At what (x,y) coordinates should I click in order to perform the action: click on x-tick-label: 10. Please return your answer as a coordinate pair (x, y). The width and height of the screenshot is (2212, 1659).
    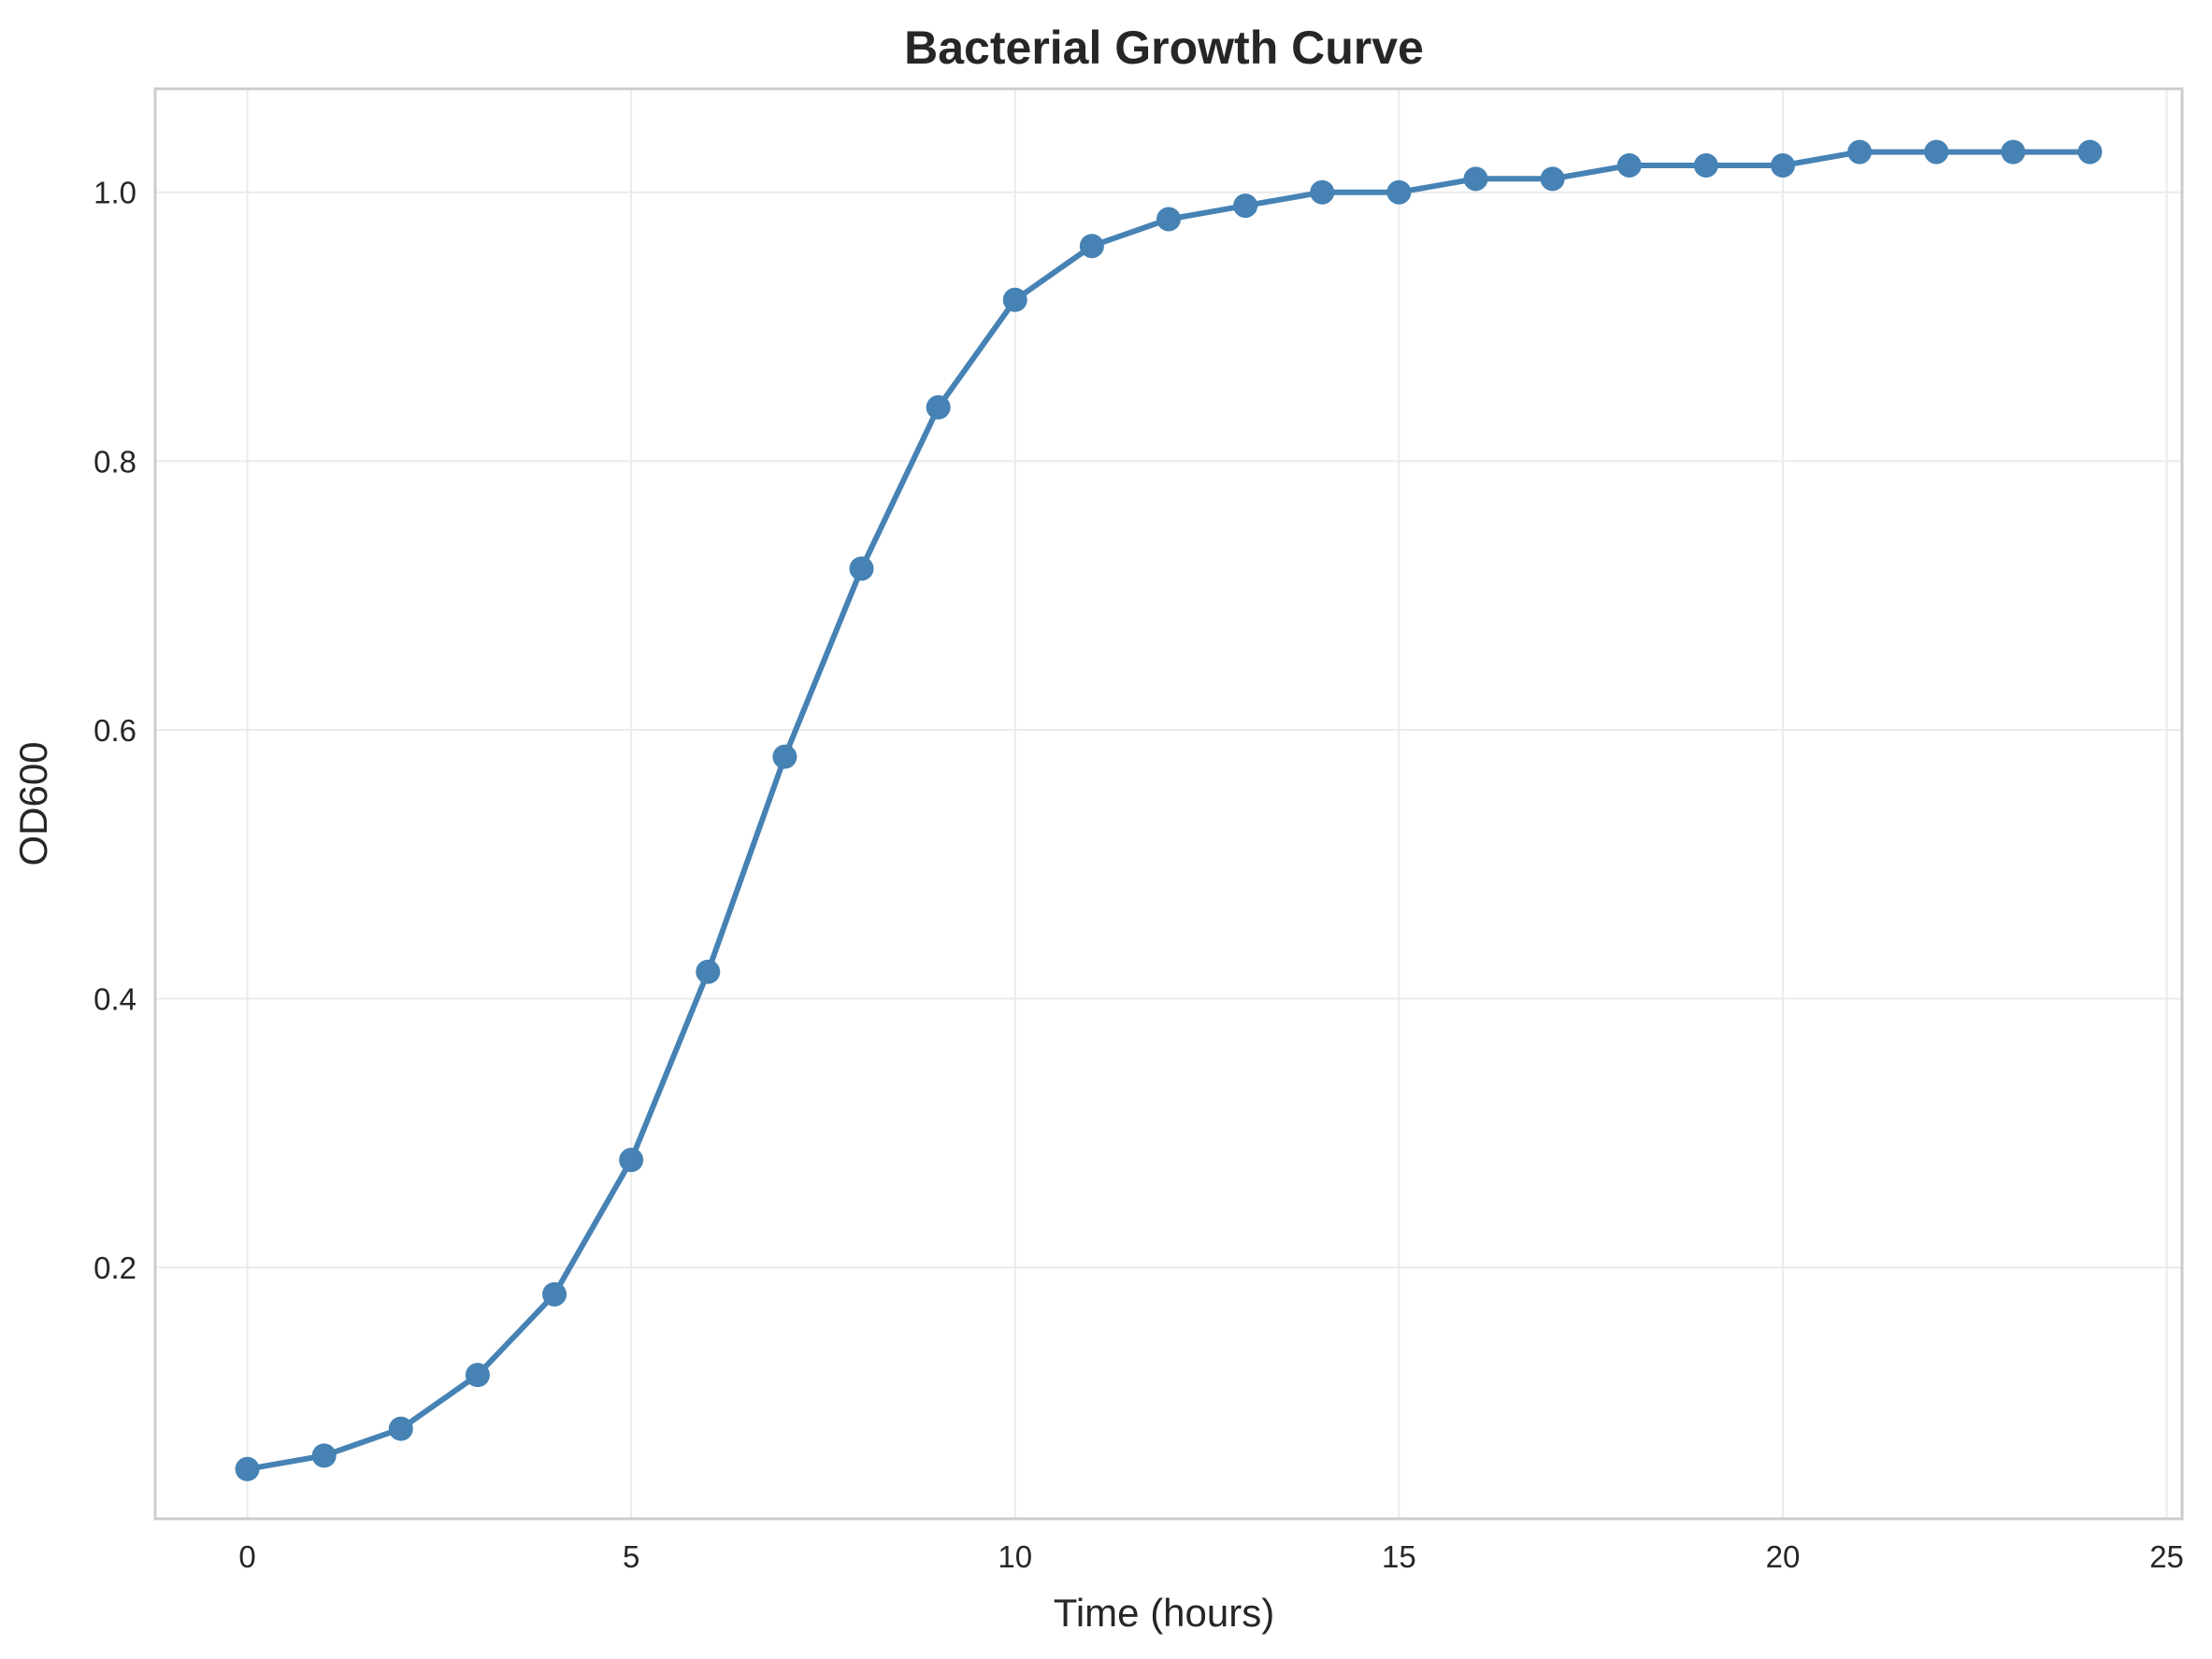
    Looking at the image, I should click on (1015, 1556).